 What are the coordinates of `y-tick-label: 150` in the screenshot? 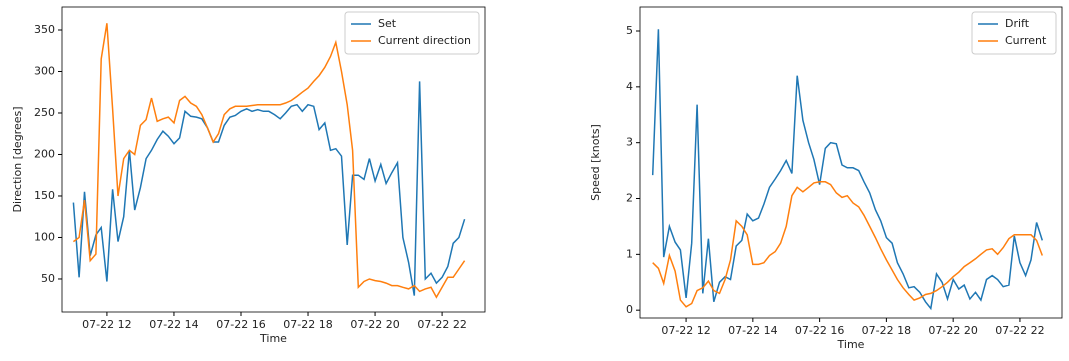 It's located at (44, 195).